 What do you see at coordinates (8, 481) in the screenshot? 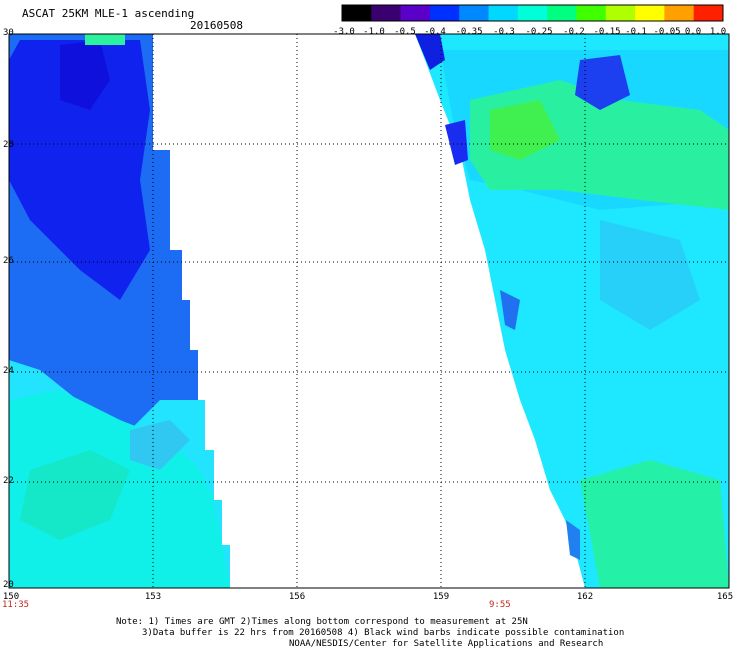
I see `lat-label: 22` at bounding box center [8, 481].